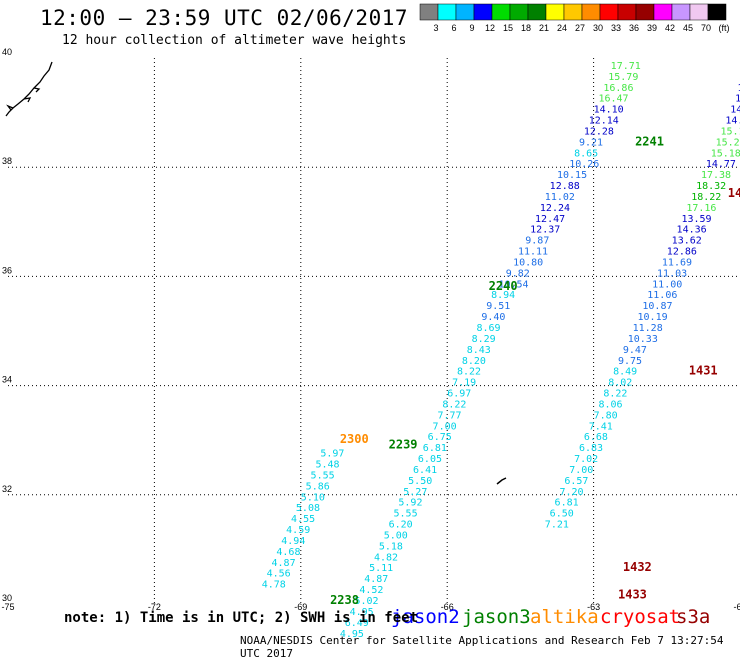 The height and width of the screenshot is (660, 740). I want to click on legend-jason3: jason3, so click(496, 617).